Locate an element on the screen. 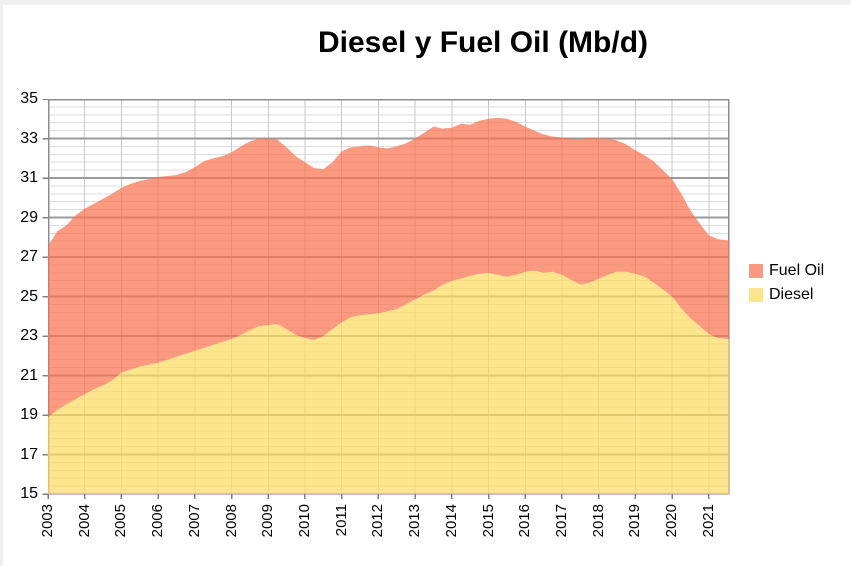  x-axis-label: 2009 is located at coordinates (268, 521).